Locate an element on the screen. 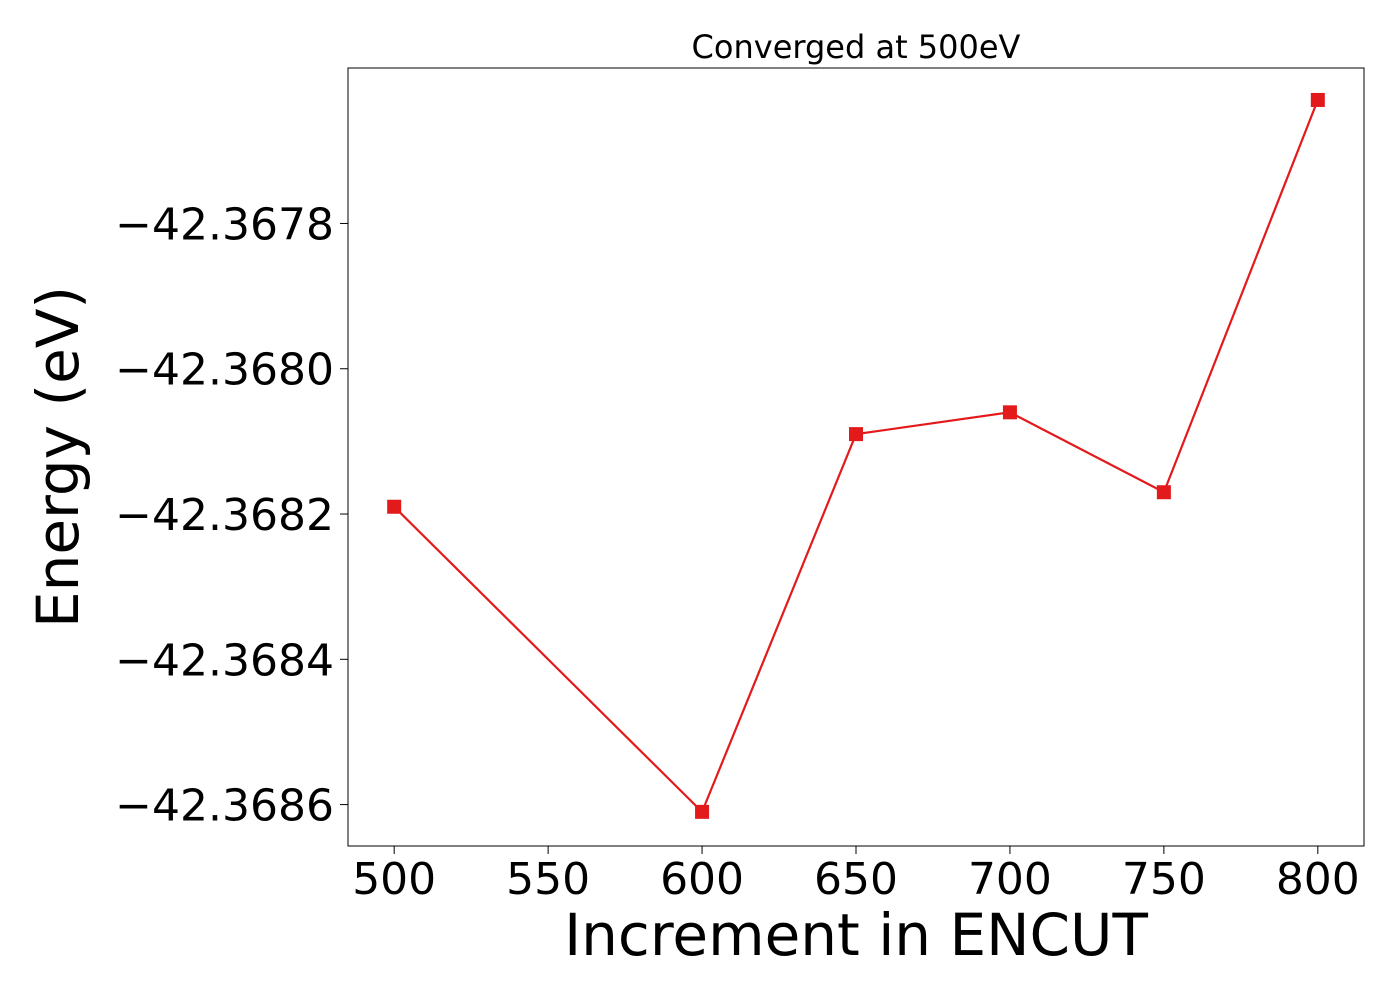 The width and height of the screenshot is (1400, 1000). x-tick-label: 600 is located at coordinates (702, 879).